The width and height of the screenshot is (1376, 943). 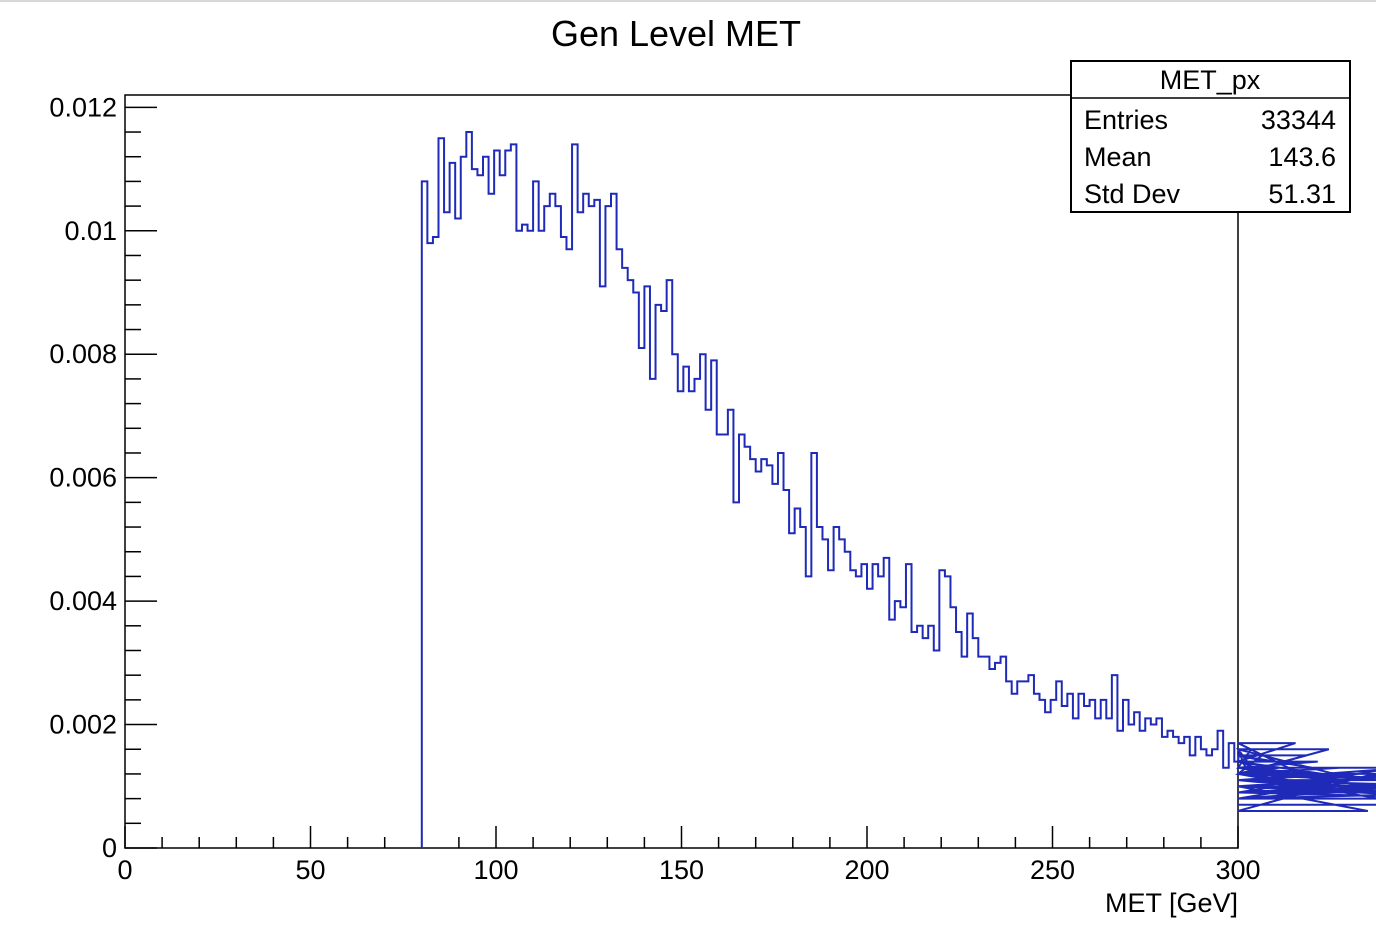 I want to click on stats-stddev-label: Std Dev, so click(x=1132, y=194).